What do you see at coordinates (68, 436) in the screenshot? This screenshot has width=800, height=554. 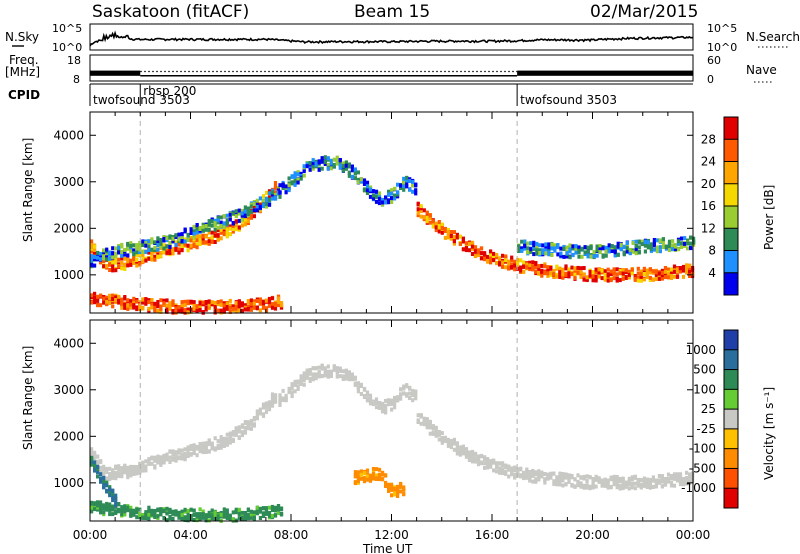 I see `velocity-ytick-2000: 2000` at bounding box center [68, 436].